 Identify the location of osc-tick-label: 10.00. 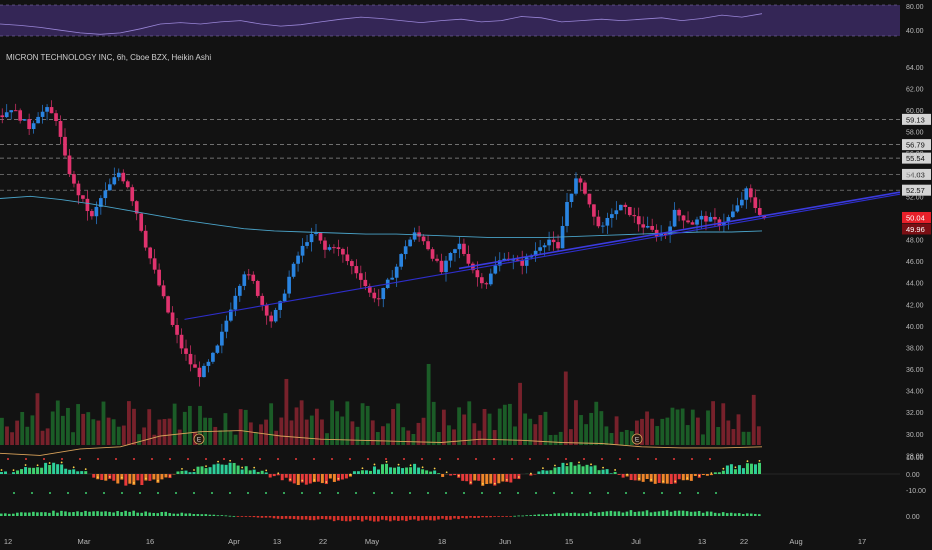
(915, 458).